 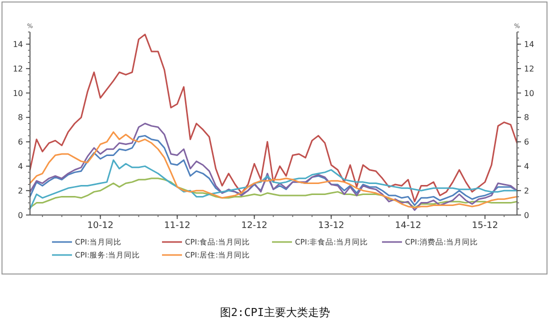 I want to click on y2-tick-label: 12, so click(x=529, y=69).